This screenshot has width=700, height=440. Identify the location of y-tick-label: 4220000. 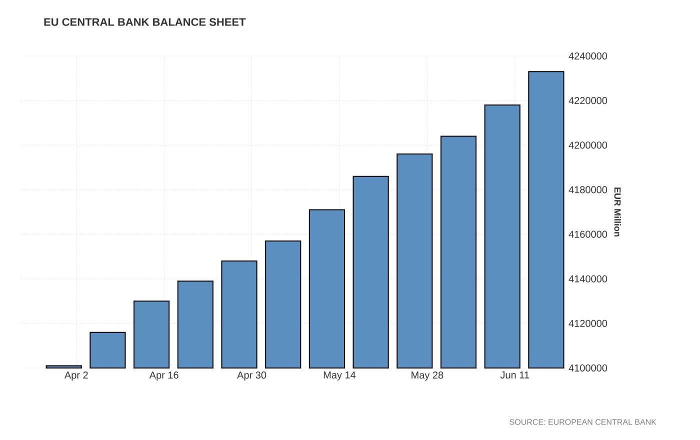
(588, 100).